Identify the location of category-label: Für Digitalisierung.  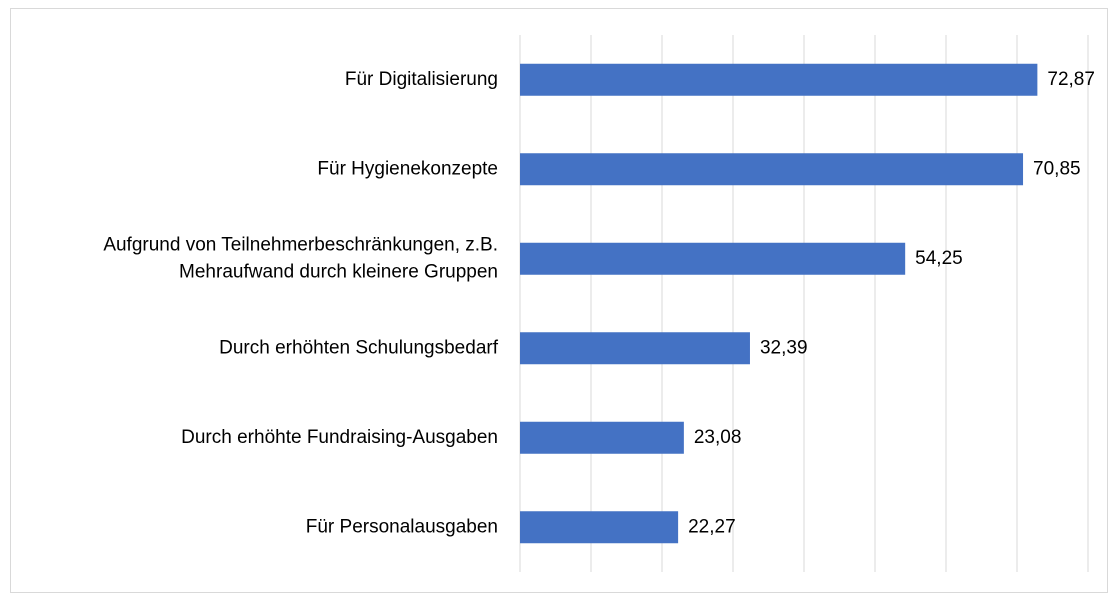
(421, 79).